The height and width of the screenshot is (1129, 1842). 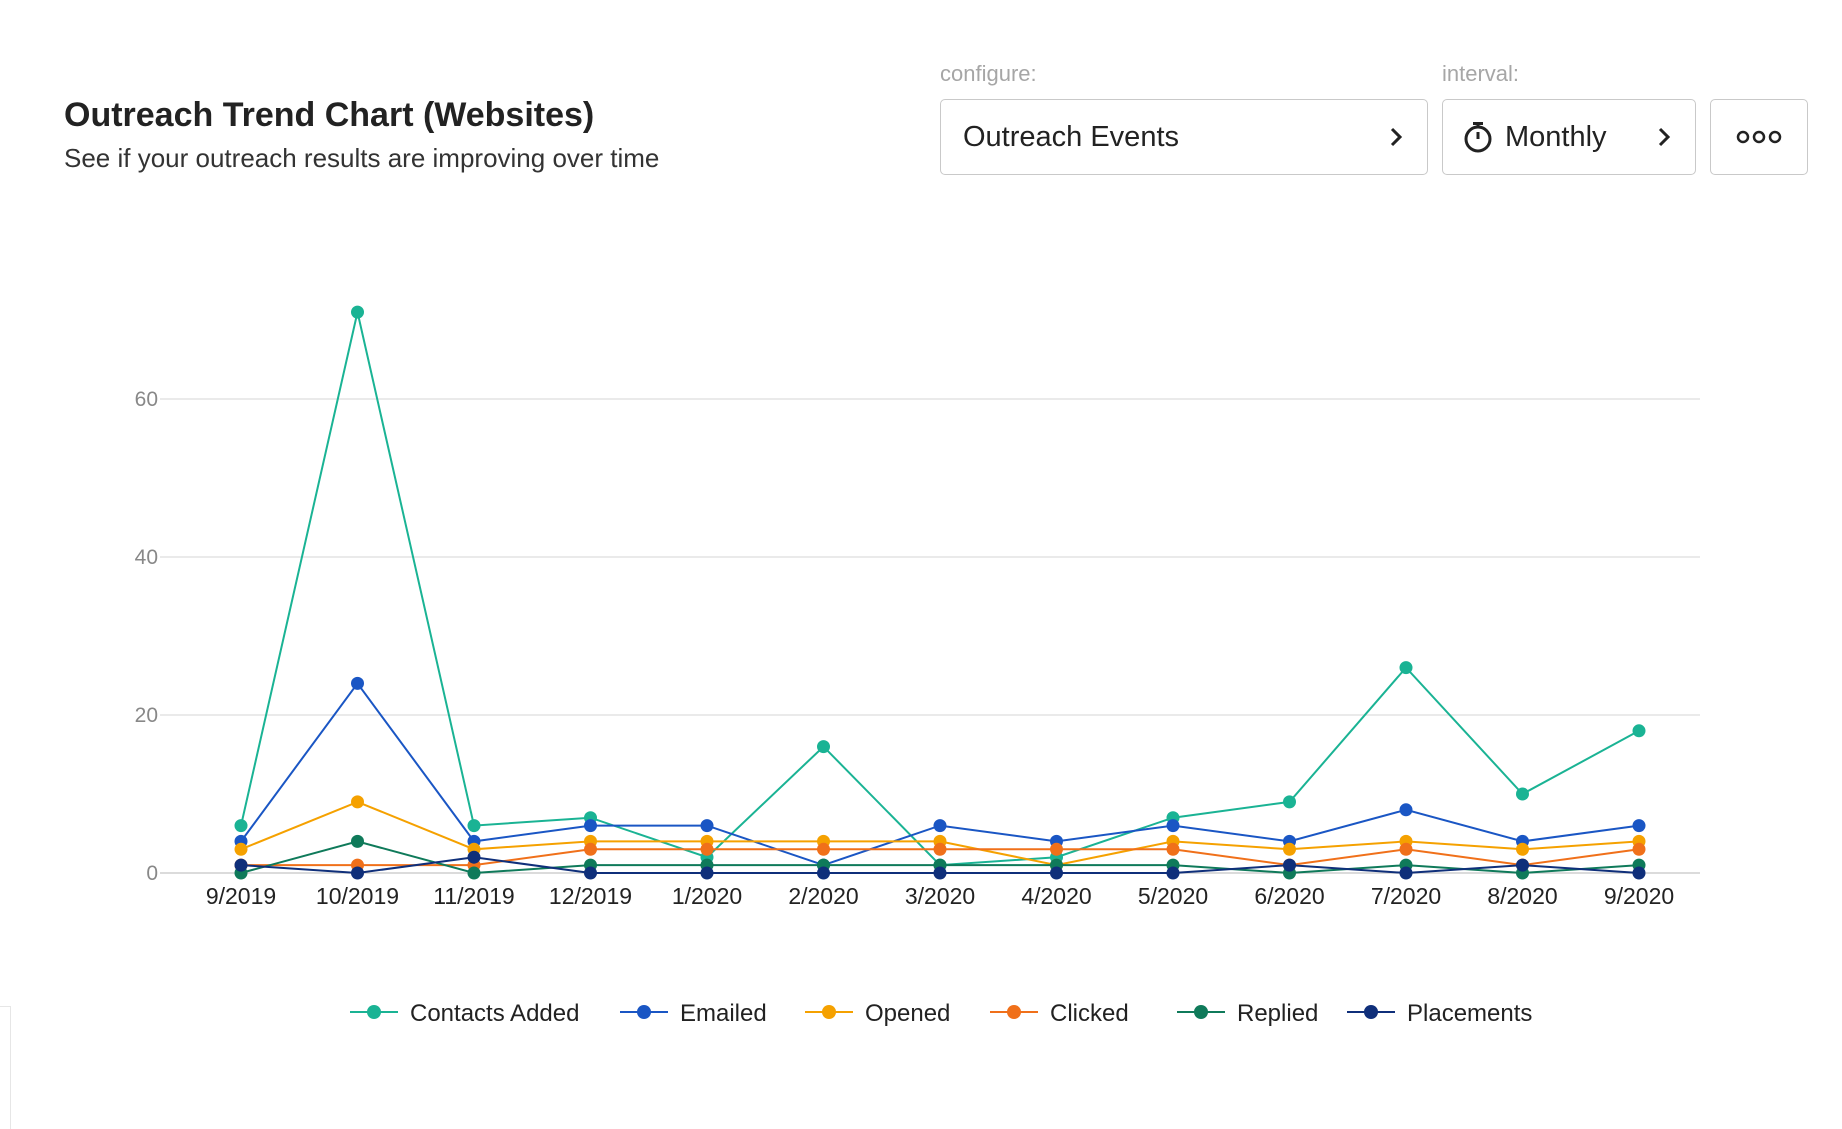 I want to click on x-tick-label: 4/2020, so click(x=1056, y=896).